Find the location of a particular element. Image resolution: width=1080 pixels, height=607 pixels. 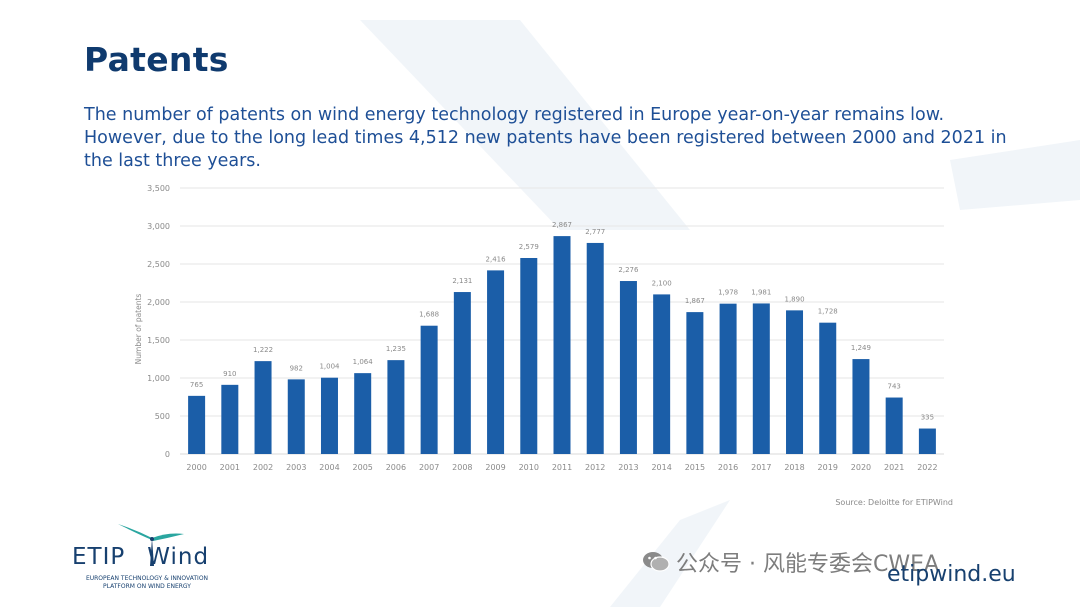

y-tick-label: 1,500 is located at coordinates (158, 340).